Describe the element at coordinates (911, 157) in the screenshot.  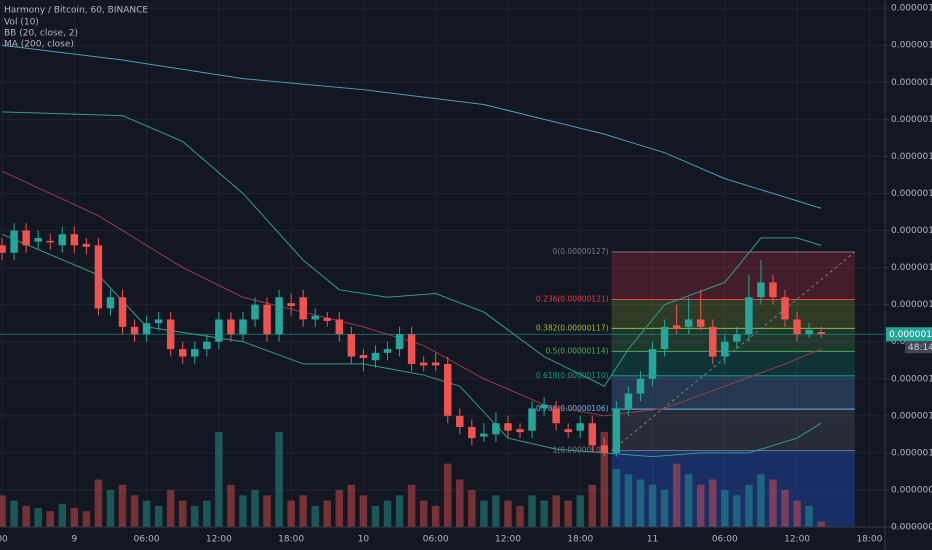
I see `y-tick-label: 0.00000140` at that location.